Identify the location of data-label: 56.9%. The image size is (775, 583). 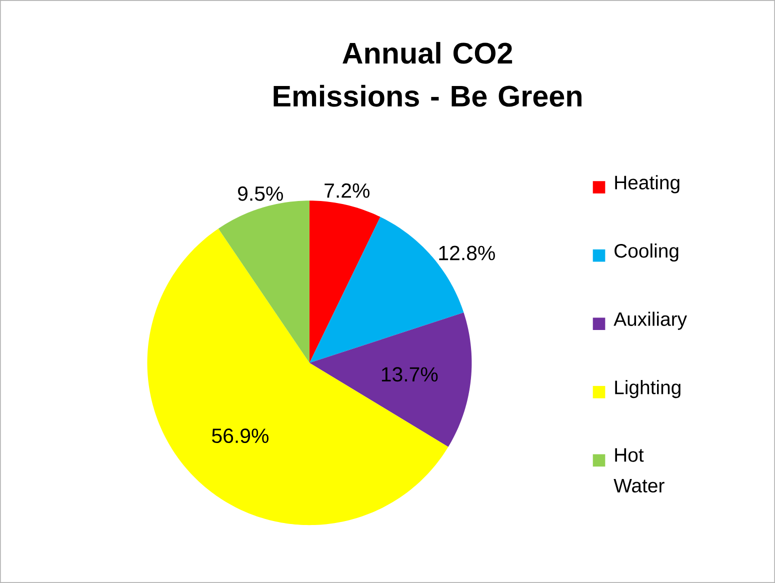
(240, 436).